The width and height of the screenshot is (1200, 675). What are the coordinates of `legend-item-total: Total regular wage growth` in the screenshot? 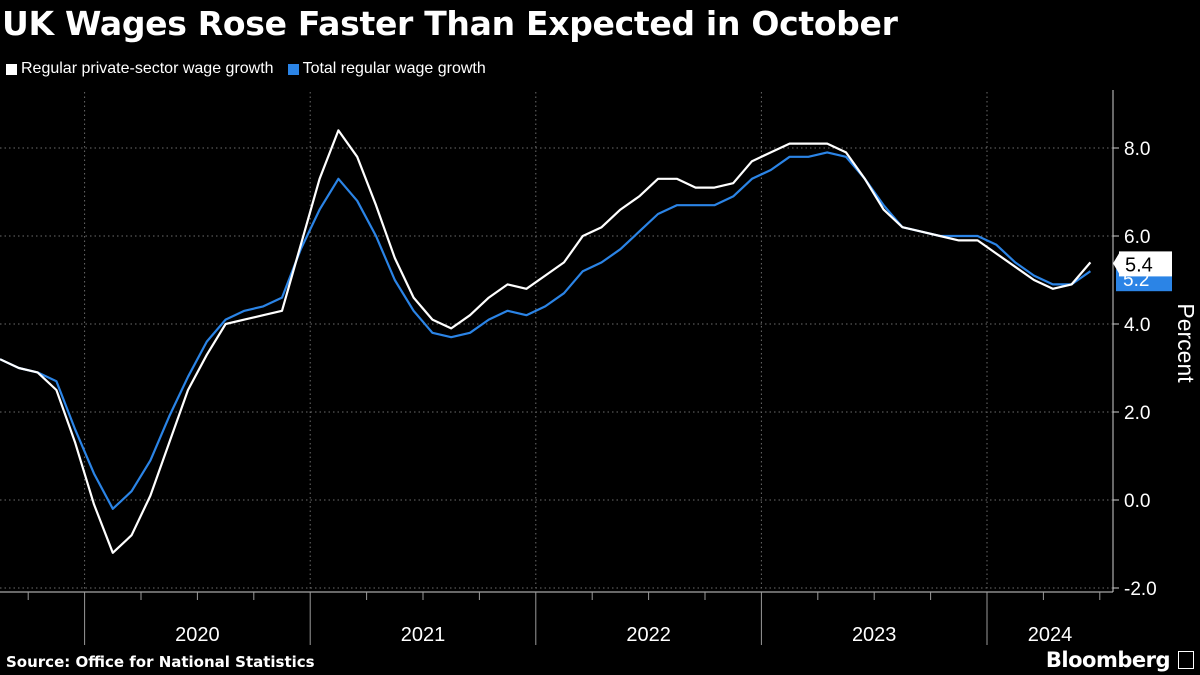 It's located at (386, 69).